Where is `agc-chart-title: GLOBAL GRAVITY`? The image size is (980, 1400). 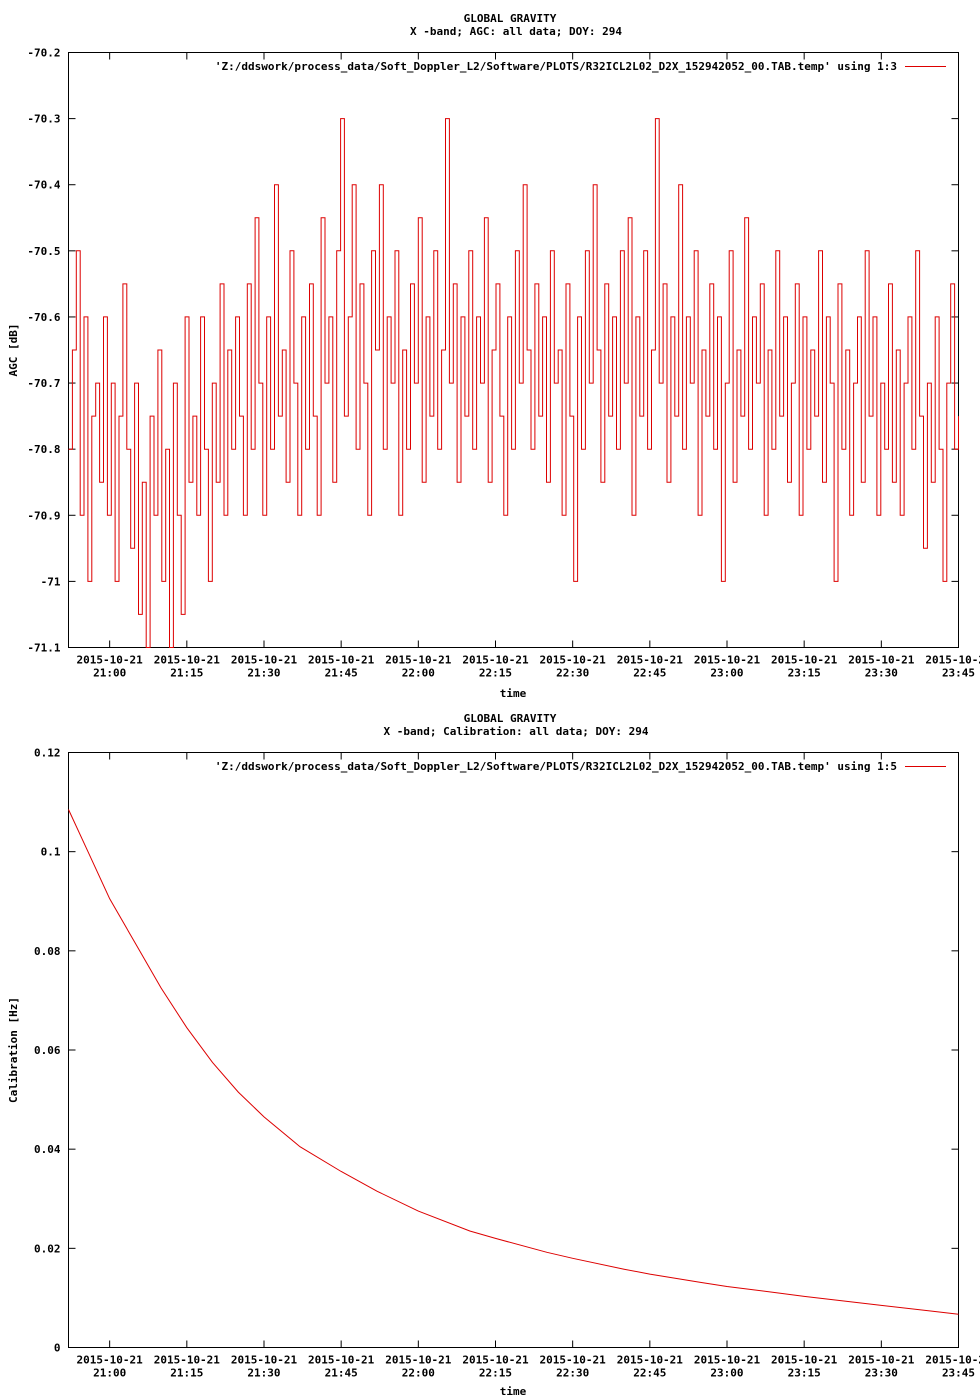 agc-chart-title: GLOBAL GRAVITY is located at coordinates (510, 18).